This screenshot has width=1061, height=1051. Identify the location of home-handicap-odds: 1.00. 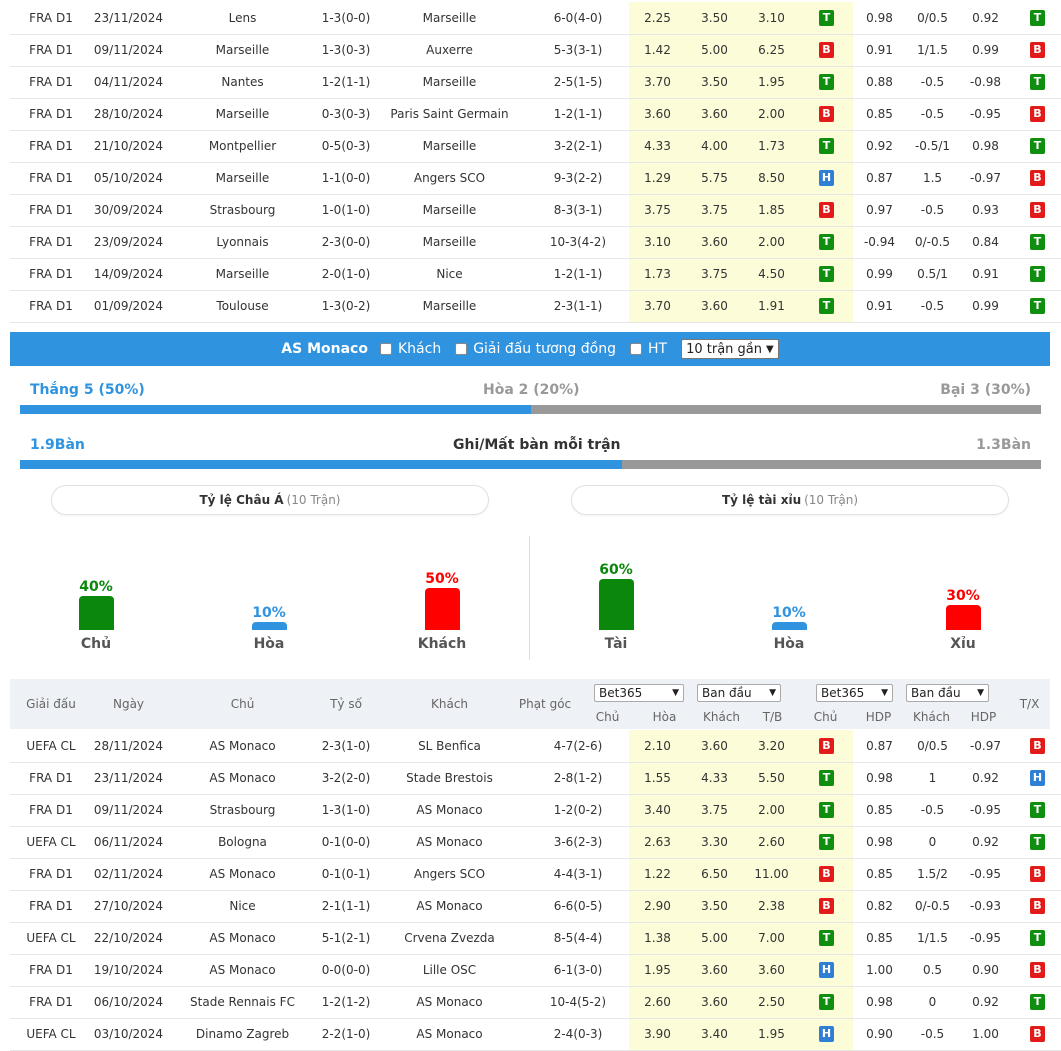
(879, 970).